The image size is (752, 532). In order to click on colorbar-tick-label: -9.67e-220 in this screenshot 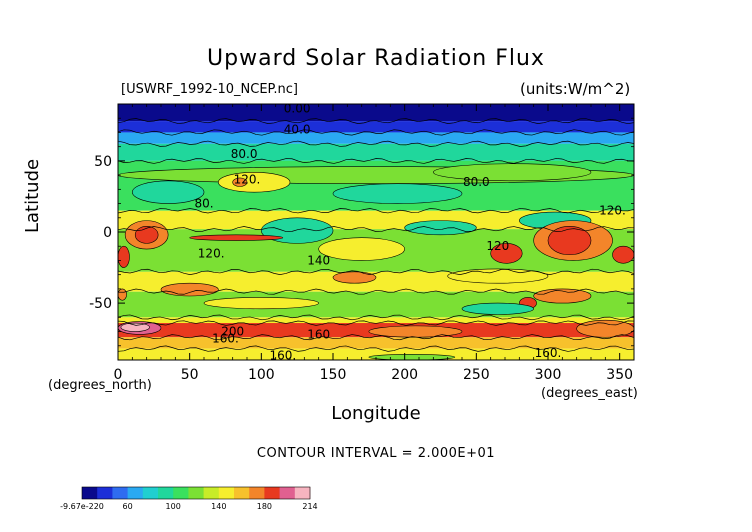, I will do `click(82, 506)`.